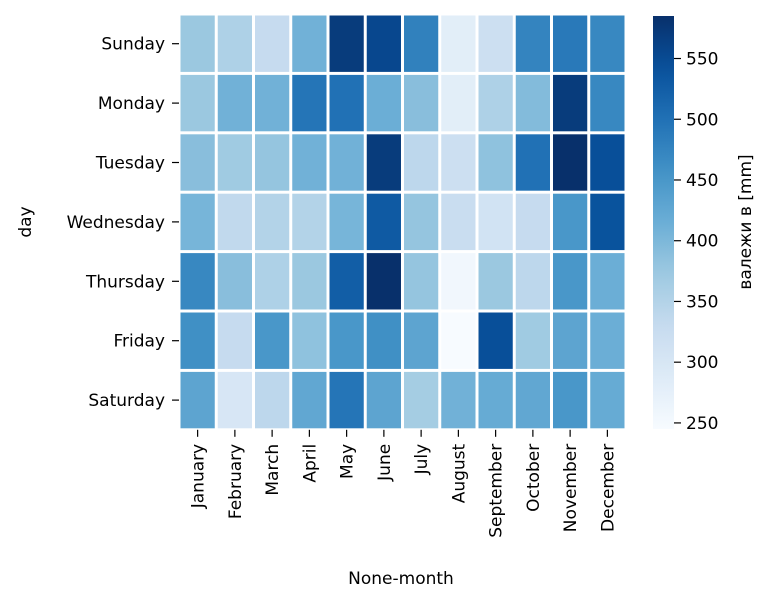 This screenshot has height=604, width=771. What do you see at coordinates (273, 470) in the screenshot?
I see `x-tick-label: March` at bounding box center [273, 470].